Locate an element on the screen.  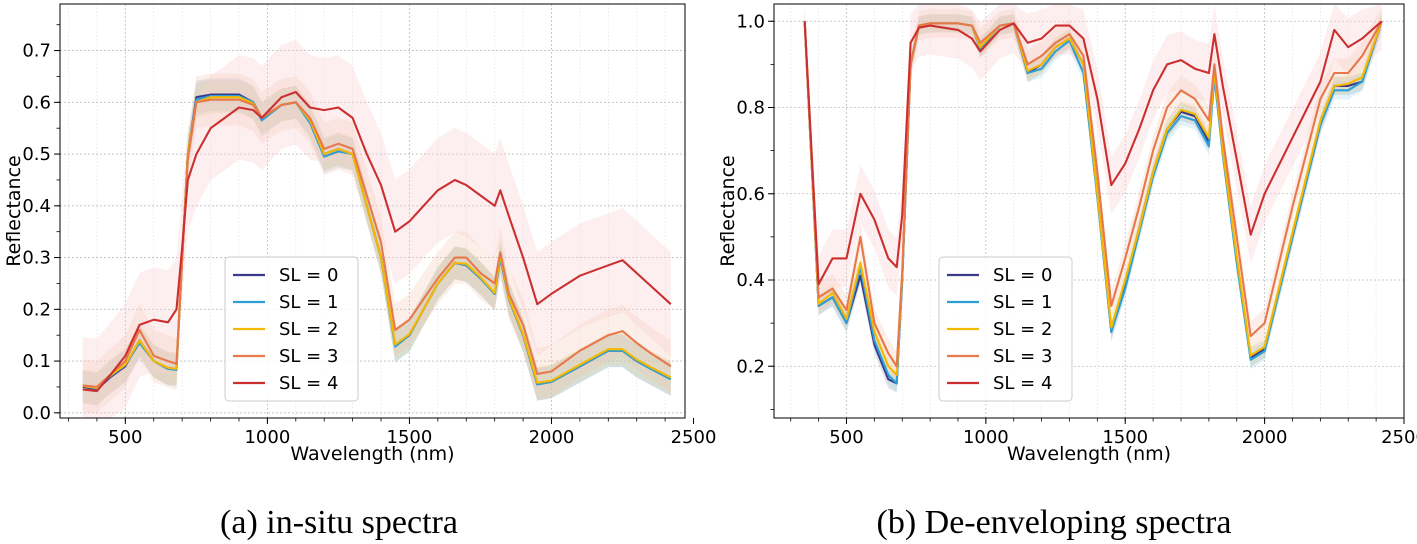
y-tick-label: 0.1 is located at coordinates (36, 361).